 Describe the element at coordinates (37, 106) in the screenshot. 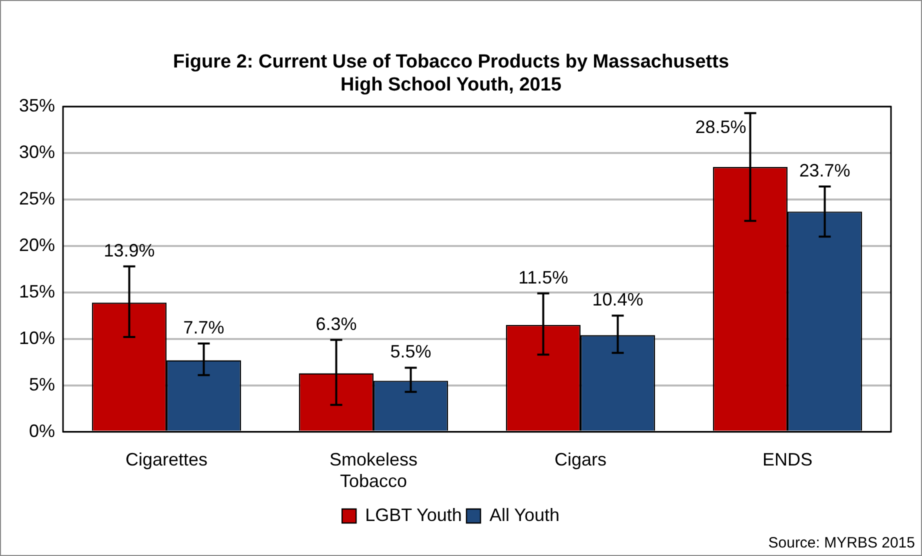

I see `y-tick-label: 35%` at that location.